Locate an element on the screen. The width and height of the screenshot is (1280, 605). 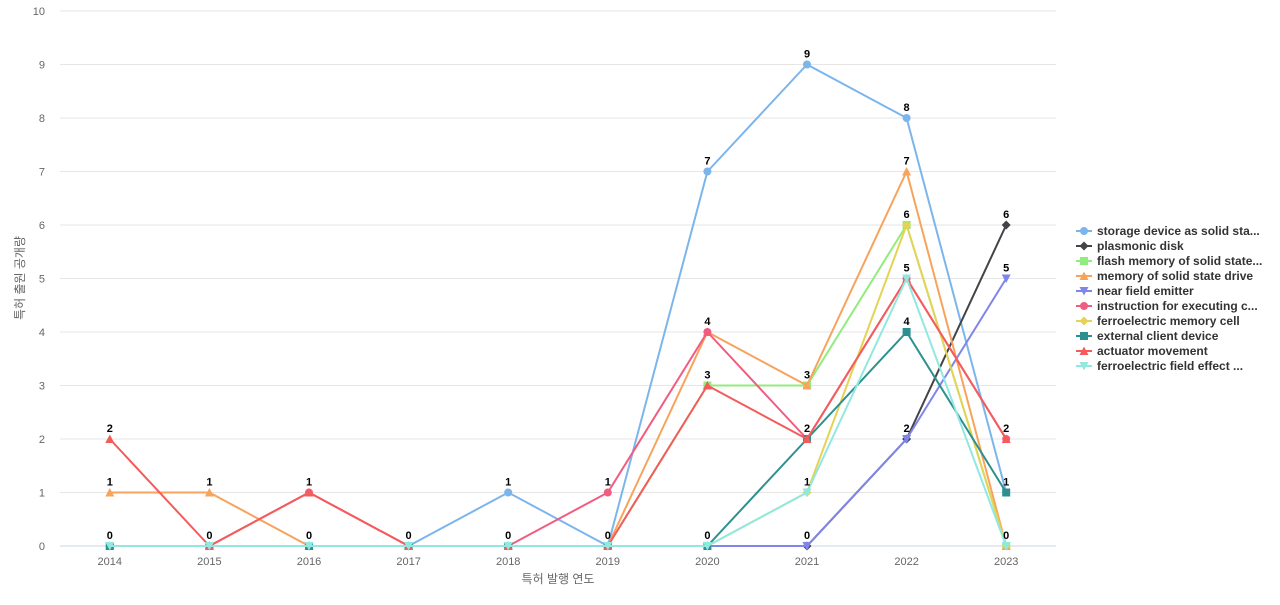
x-tick-label: 2022 is located at coordinates (906, 562).